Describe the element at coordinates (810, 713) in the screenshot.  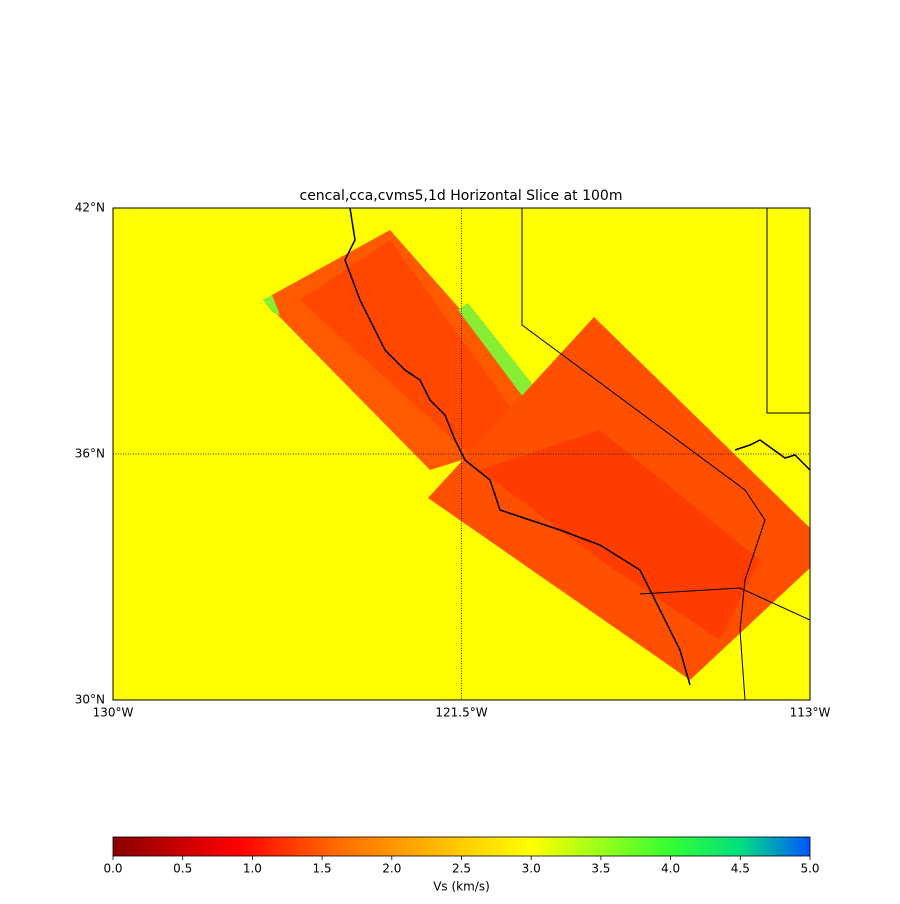
I see `x-tick-label: 113°W` at that location.